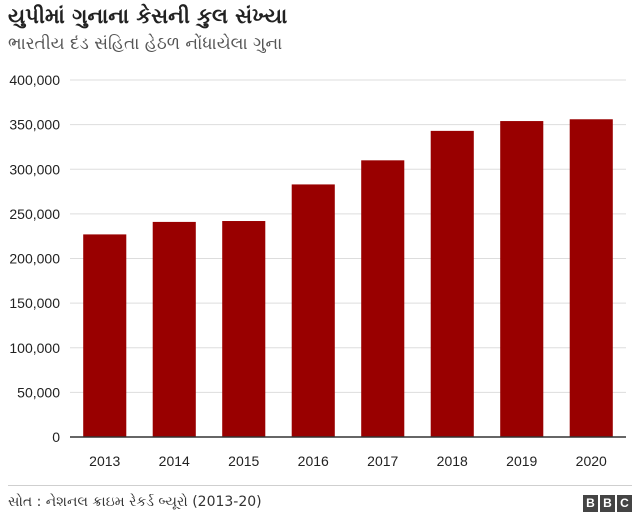 The width and height of the screenshot is (640, 523). Describe the element at coordinates (313, 461) in the screenshot. I see `x-tick-label: 2016` at that location.